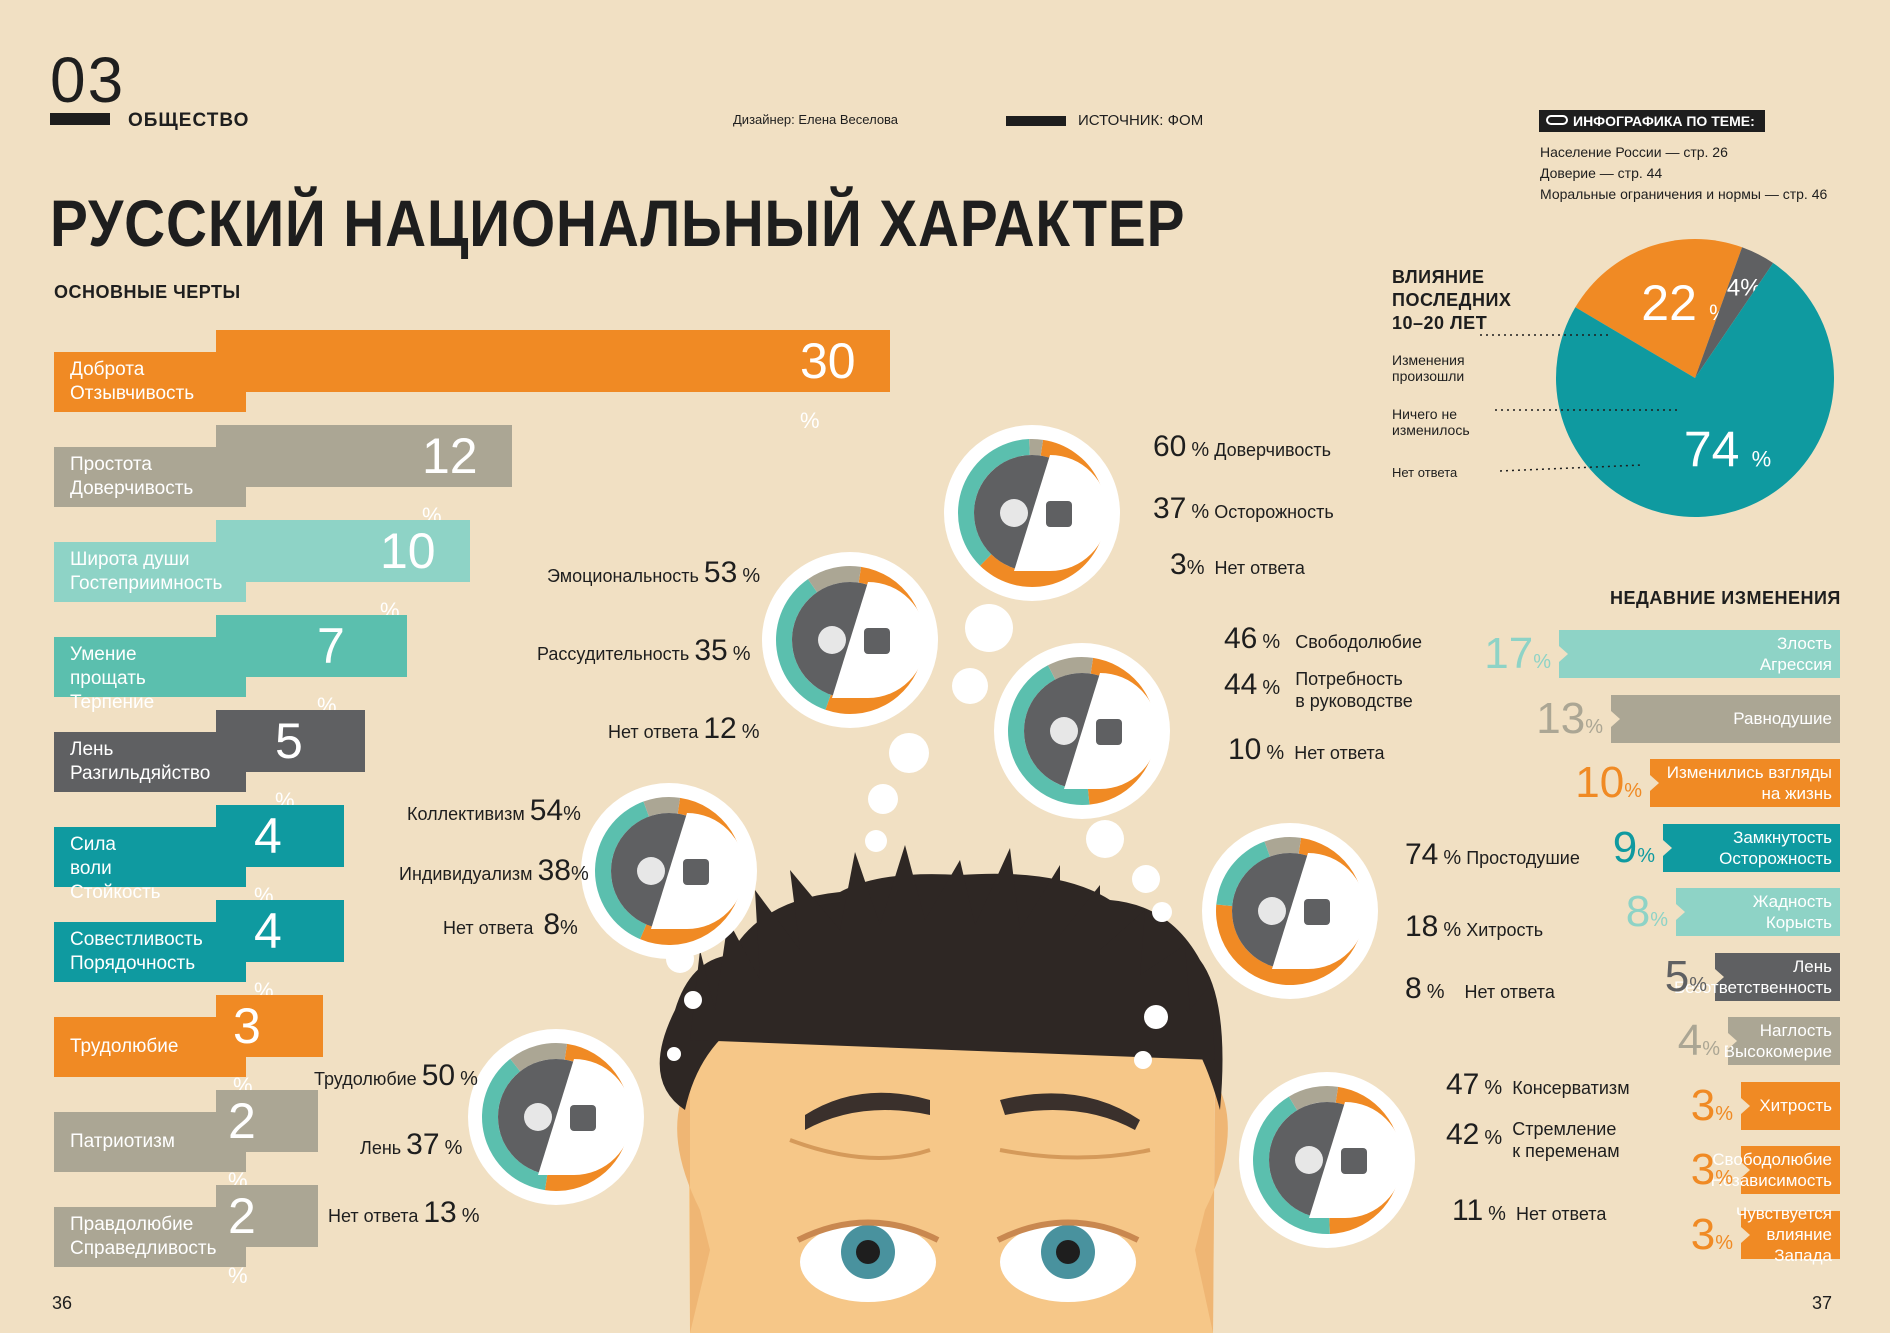 This screenshot has width=1890, height=1333. Describe the element at coordinates (1669, 303) in the screenshot. I see `pie-slice-value: 22` at that location.